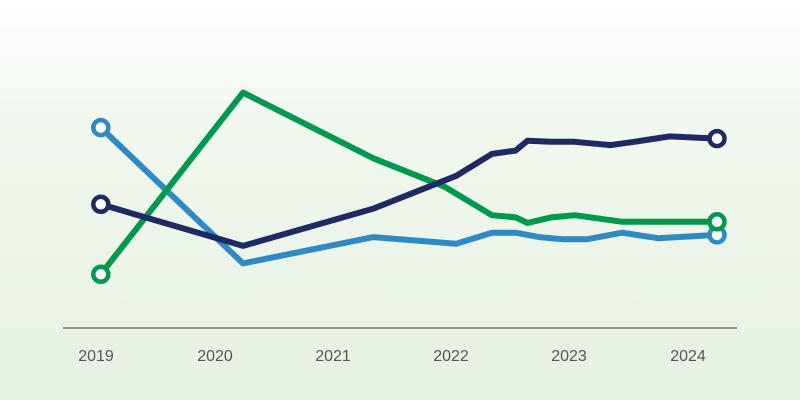 The image size is (800, 400). What do you see at coordinates (451, 356) in the screenshot?
I see `x-tick-label: 2022` at bounding box center [451, 356].